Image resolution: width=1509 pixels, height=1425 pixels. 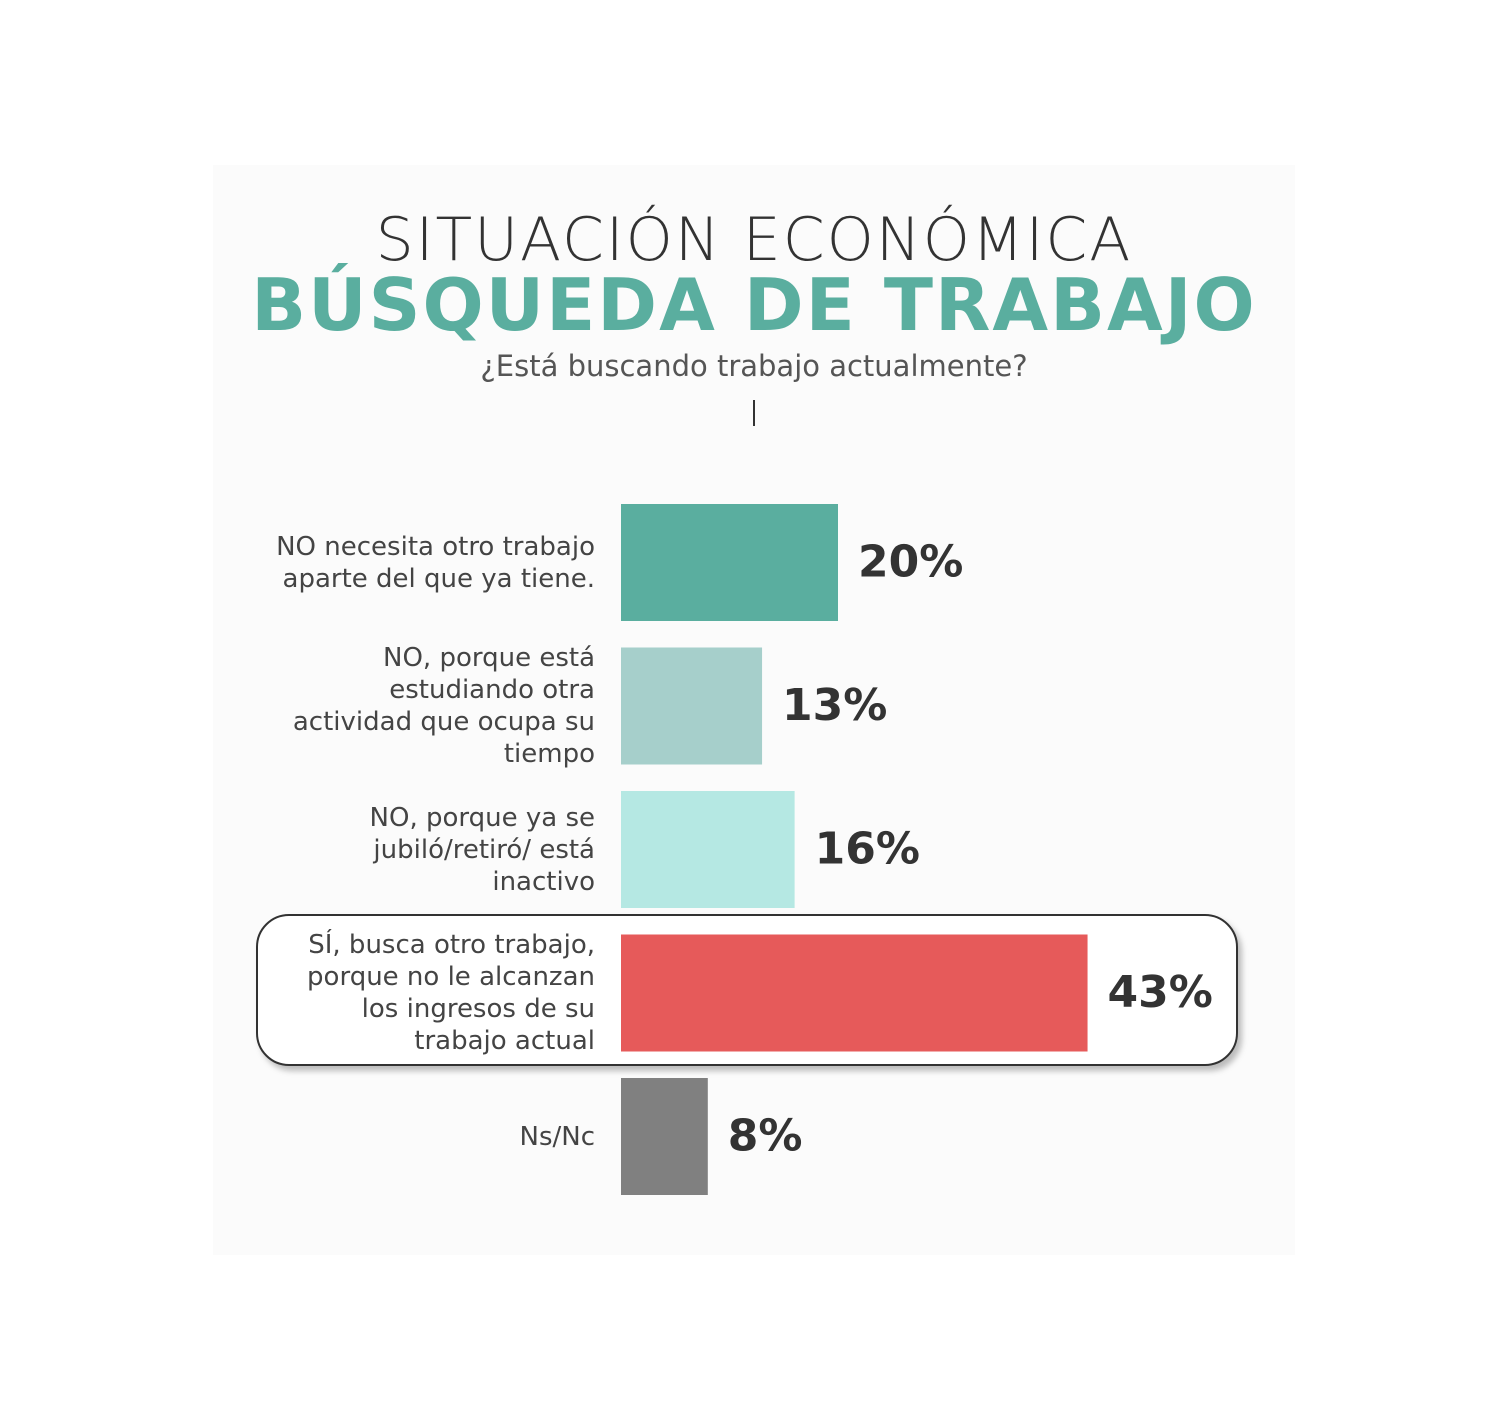 I want to click on chart-title: BÚSQUEDA DE TRABAJO, so click(x=754, y=305).